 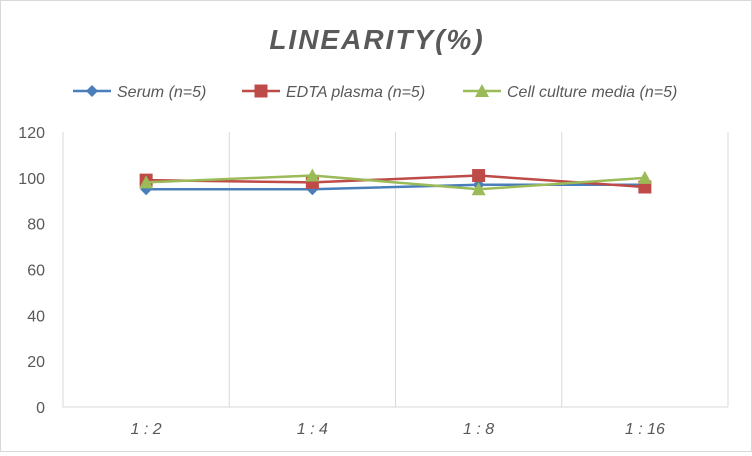 What do you see at coordinates (312, 429) in the screenshot?
I see `x-tick-label: 1 : 4` at bounding box center [312, 429].